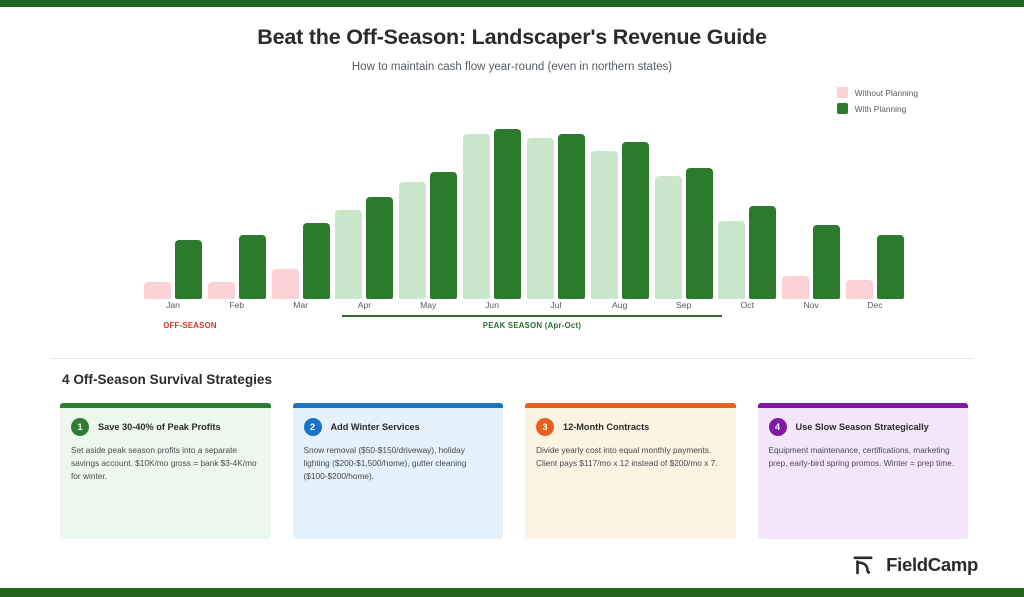  What do you see at coordinates (444, 235) in the screenshot?
I see `bar-with-planning-may` at bounding box center [444, 235].